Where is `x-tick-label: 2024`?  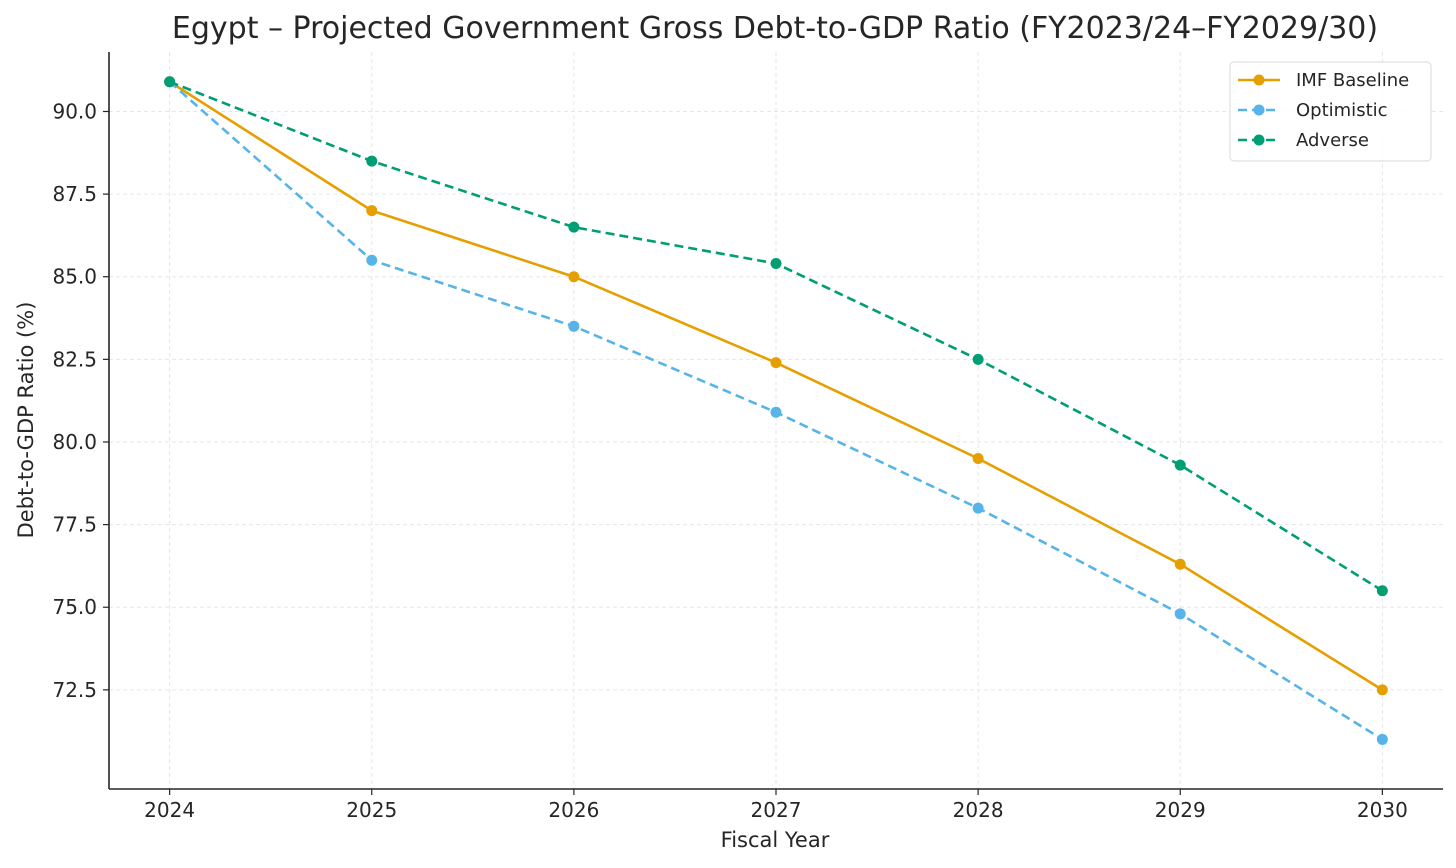 x-tick-label: 2024 is located at coordinates (169, 810).